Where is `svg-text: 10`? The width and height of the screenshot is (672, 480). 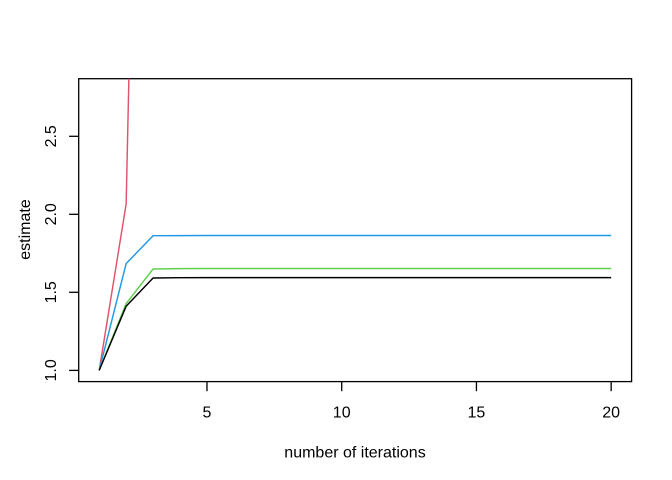
svg-text: 10 is located at coordinates (342, 413).